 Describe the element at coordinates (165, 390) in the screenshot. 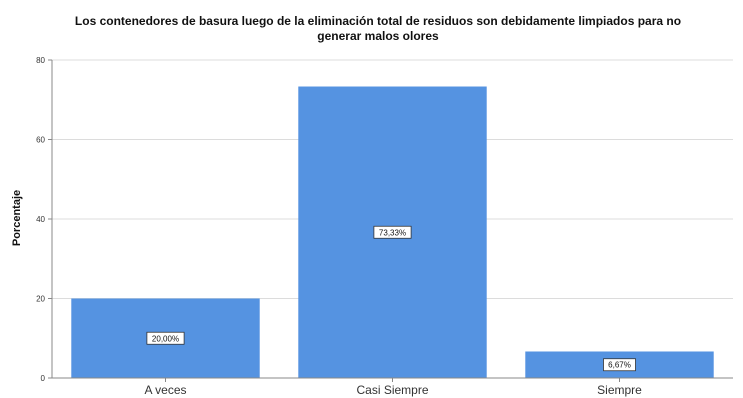

I see `x-tick-label: A veces` at that location.